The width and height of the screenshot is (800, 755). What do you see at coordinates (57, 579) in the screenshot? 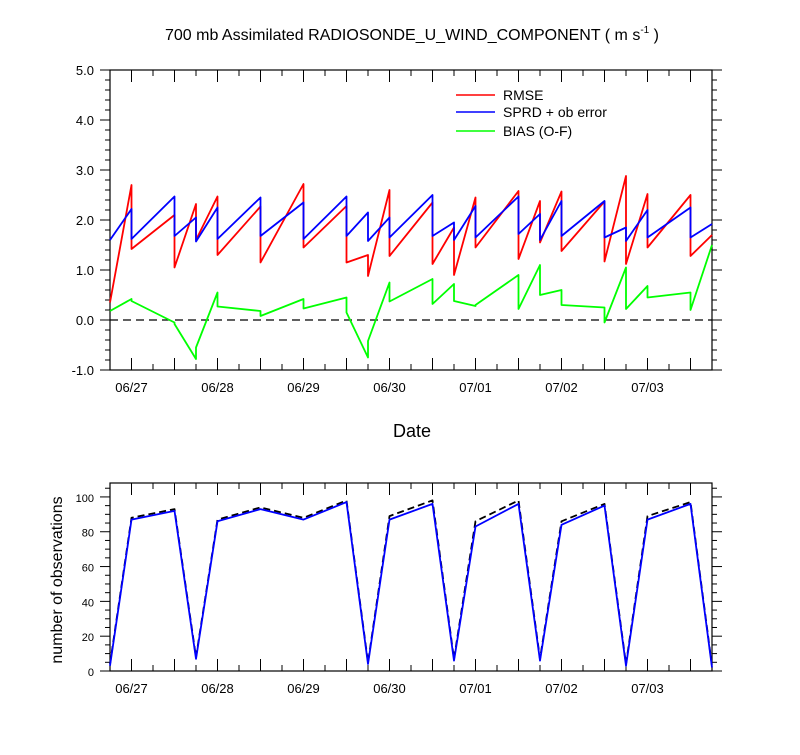
I see `y-axis-label-observations: number of observations` at bounding box center [57, 579].